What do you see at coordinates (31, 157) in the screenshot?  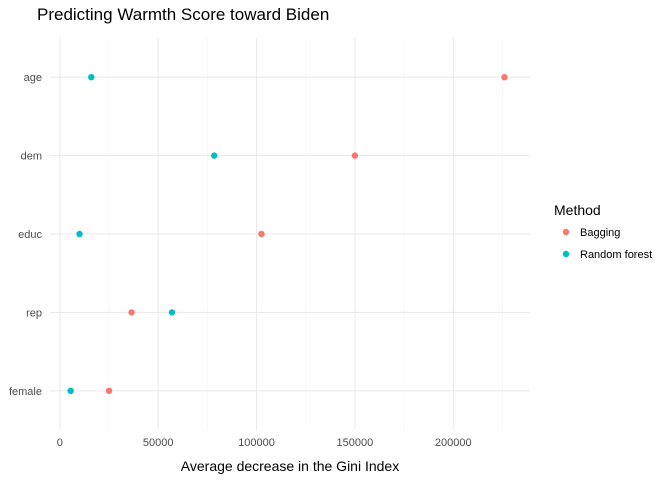 I see `y-tick-label: dem` at bounding box center [31, 157].